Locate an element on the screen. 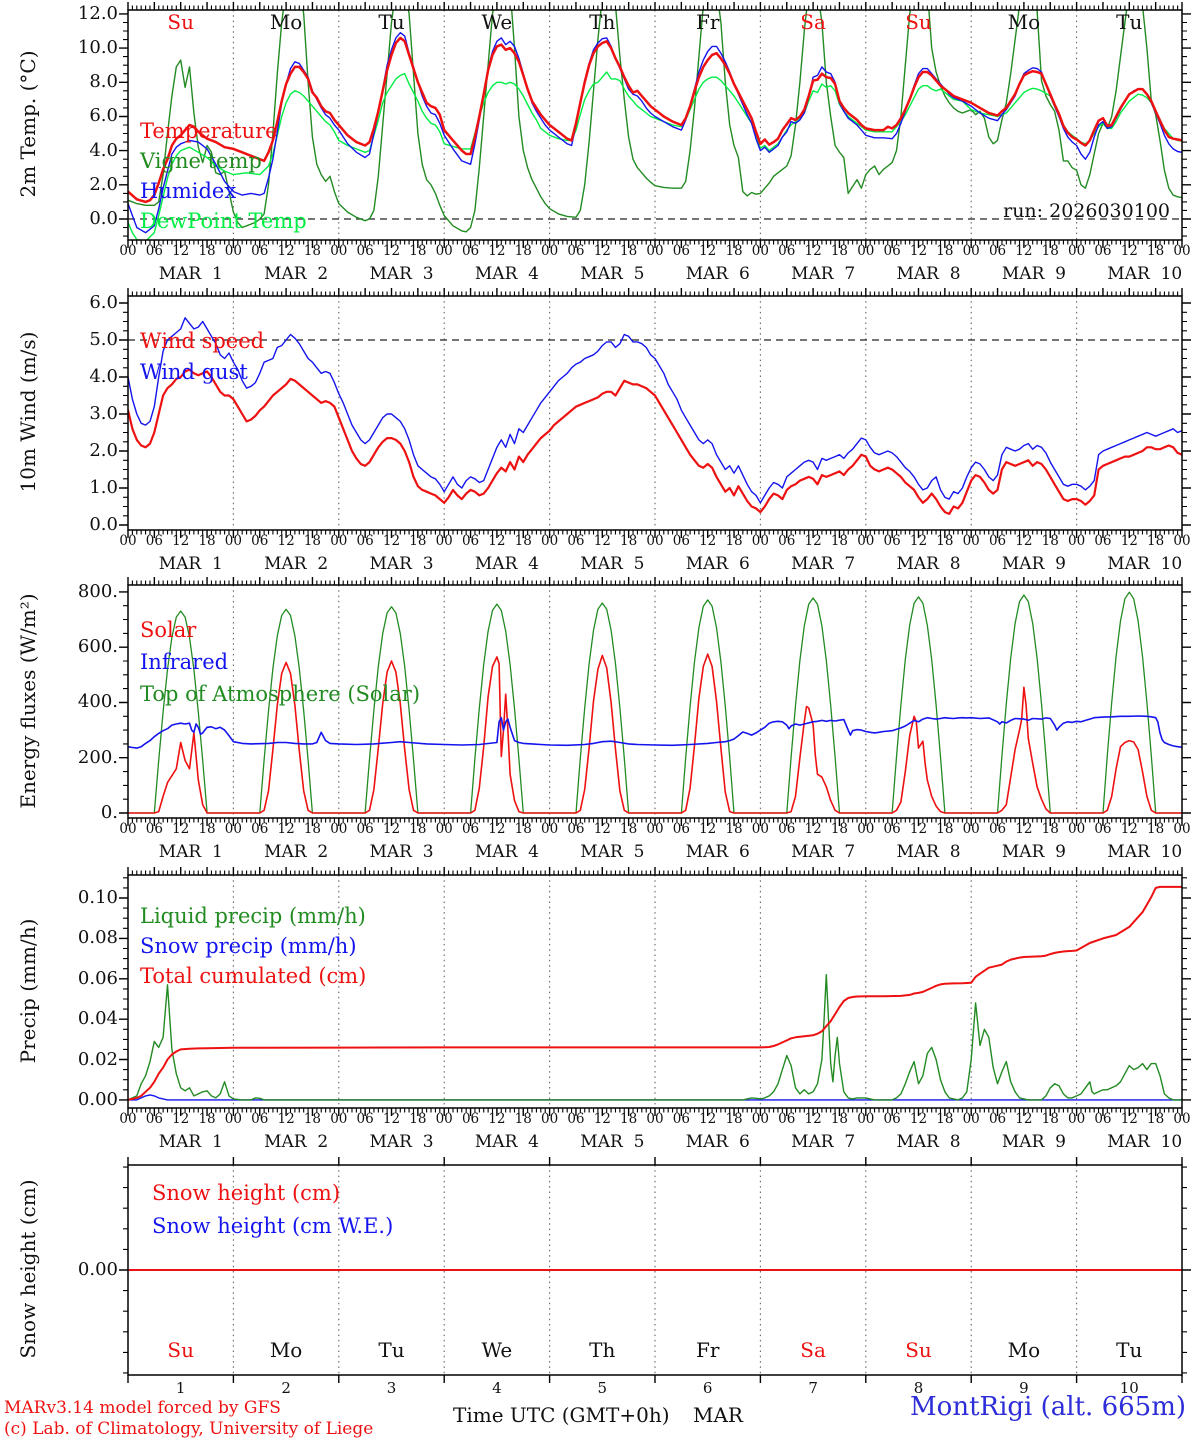 Image resolution: width=1194 pixels, height=1440 pixels. xlabel-day-date: MAR 1 is located at coordinates (190, 852).